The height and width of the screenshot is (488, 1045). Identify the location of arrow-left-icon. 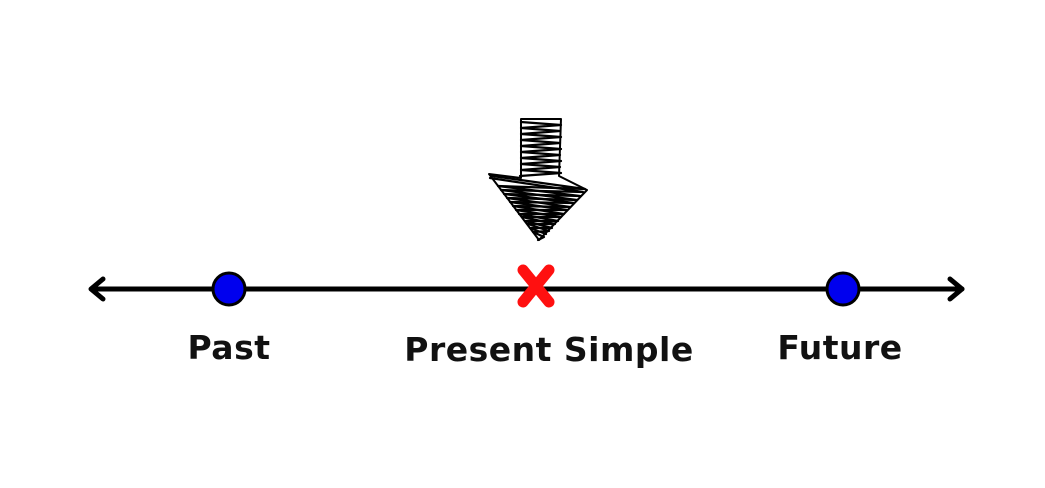
(97, 289).